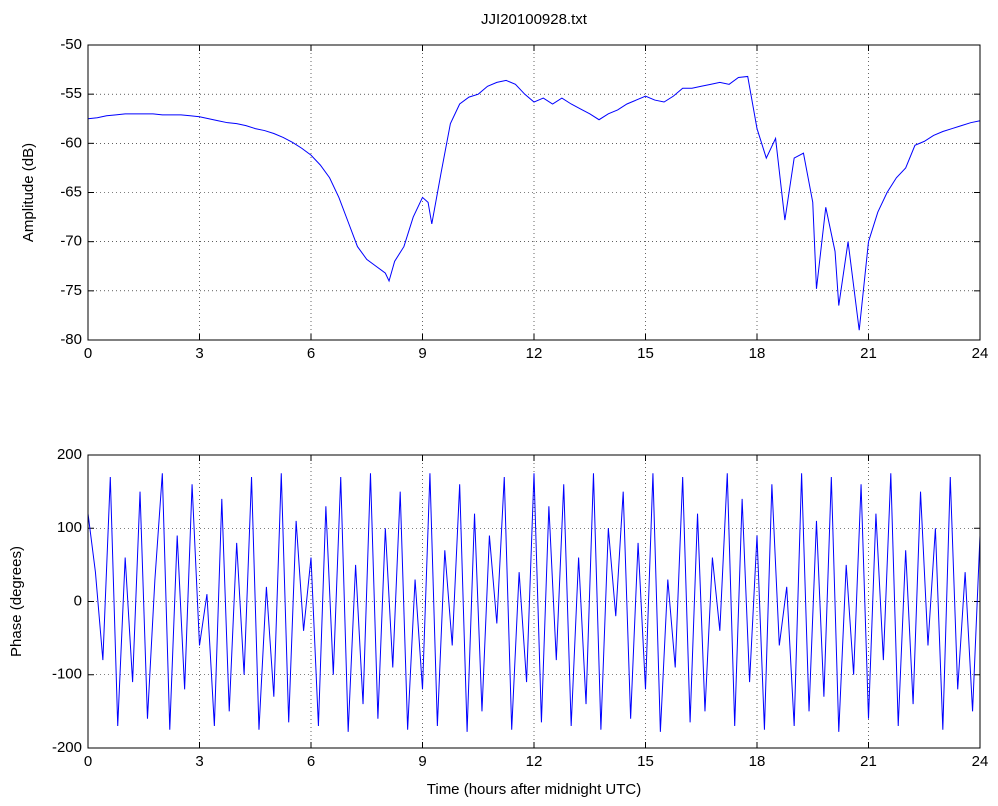  What do you see at coordinates (69, 454) in the screenshot?
I see `y-tick-label: 200` at bounding box center [69, 454].